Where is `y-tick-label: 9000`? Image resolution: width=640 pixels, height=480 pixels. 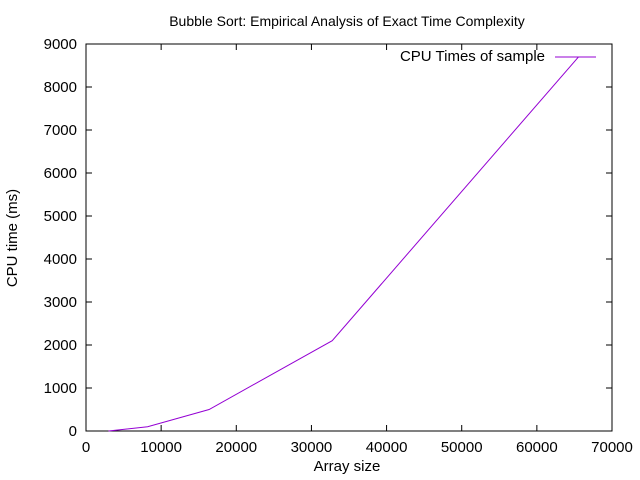 y-tick-label: 9000 is located at coordinates (60, 44).